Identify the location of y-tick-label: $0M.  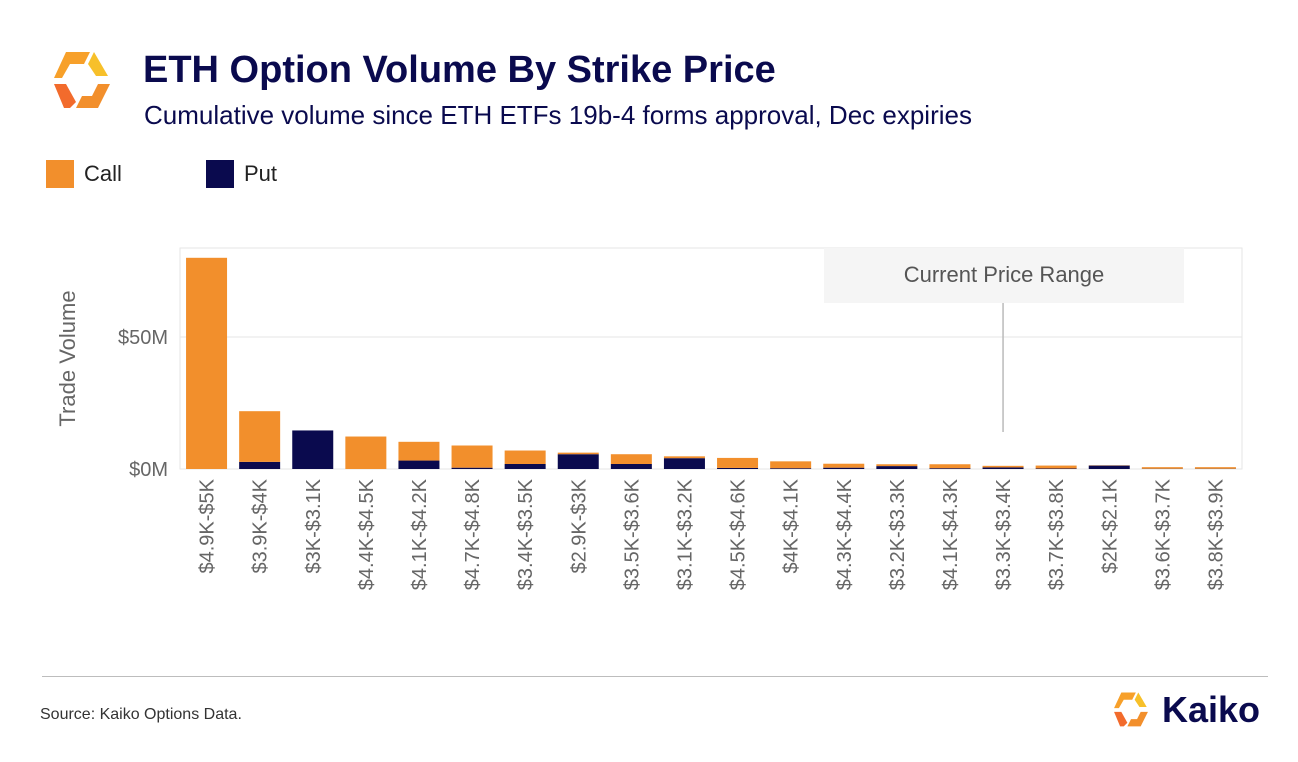
(148, 470).